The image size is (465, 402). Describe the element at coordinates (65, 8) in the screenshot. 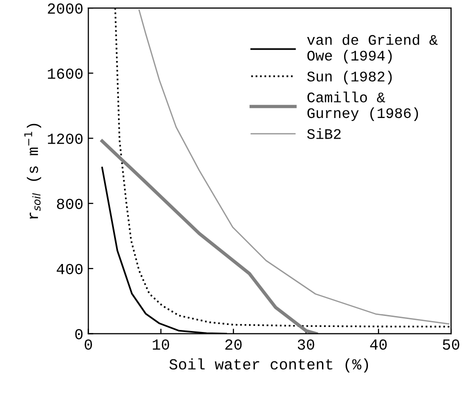

I see `y-tick-label: 2000` at that location.